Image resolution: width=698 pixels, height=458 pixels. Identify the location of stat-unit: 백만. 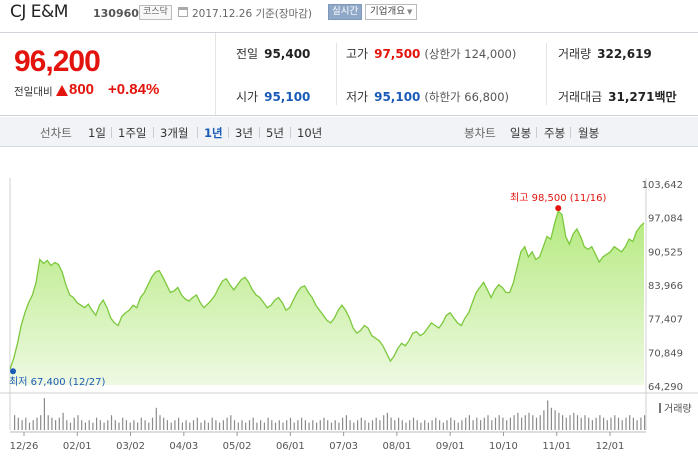
(665, 97).